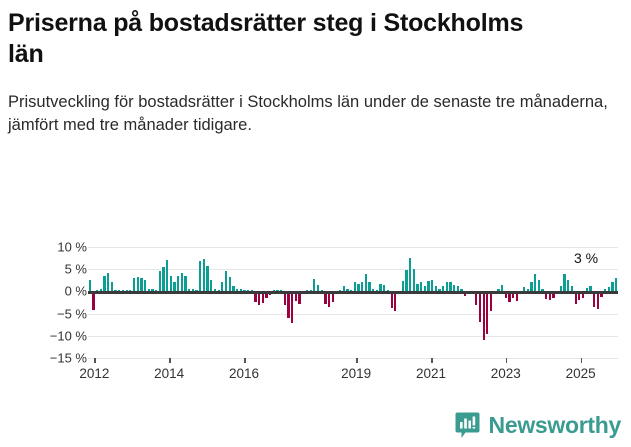  Describe the element at coordinates (467, 425) in the screenshot. I see `bar-chart-speech-bubble-icon` at that location.